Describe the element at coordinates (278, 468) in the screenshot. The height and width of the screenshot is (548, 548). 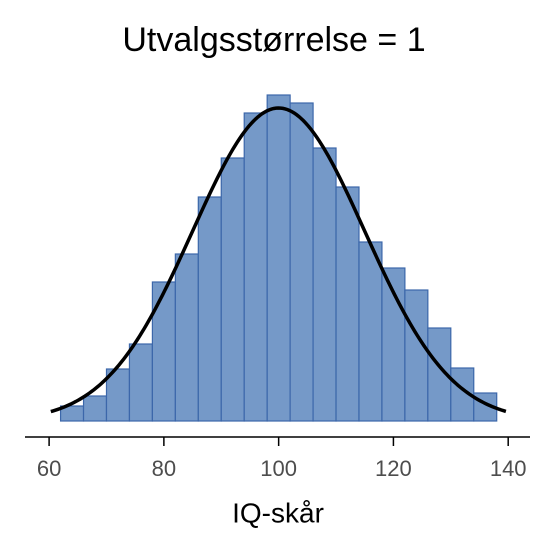
I see `x-tick-label: 100` at that location.